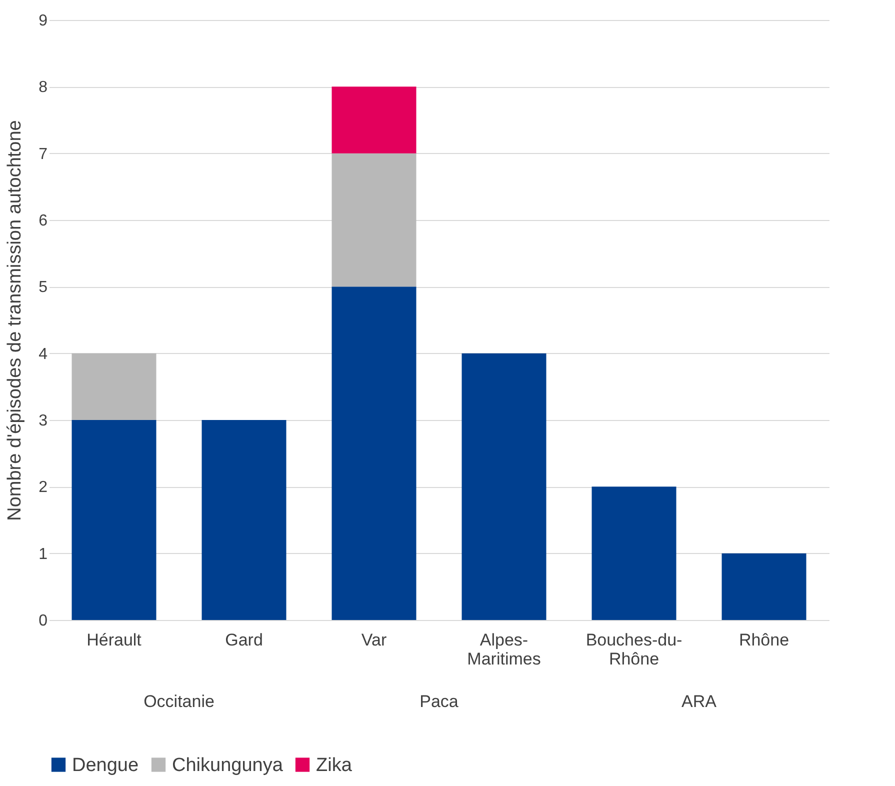 This screenshot has width=895, height=786. I want to click on text: ARA, so click(700, 701).